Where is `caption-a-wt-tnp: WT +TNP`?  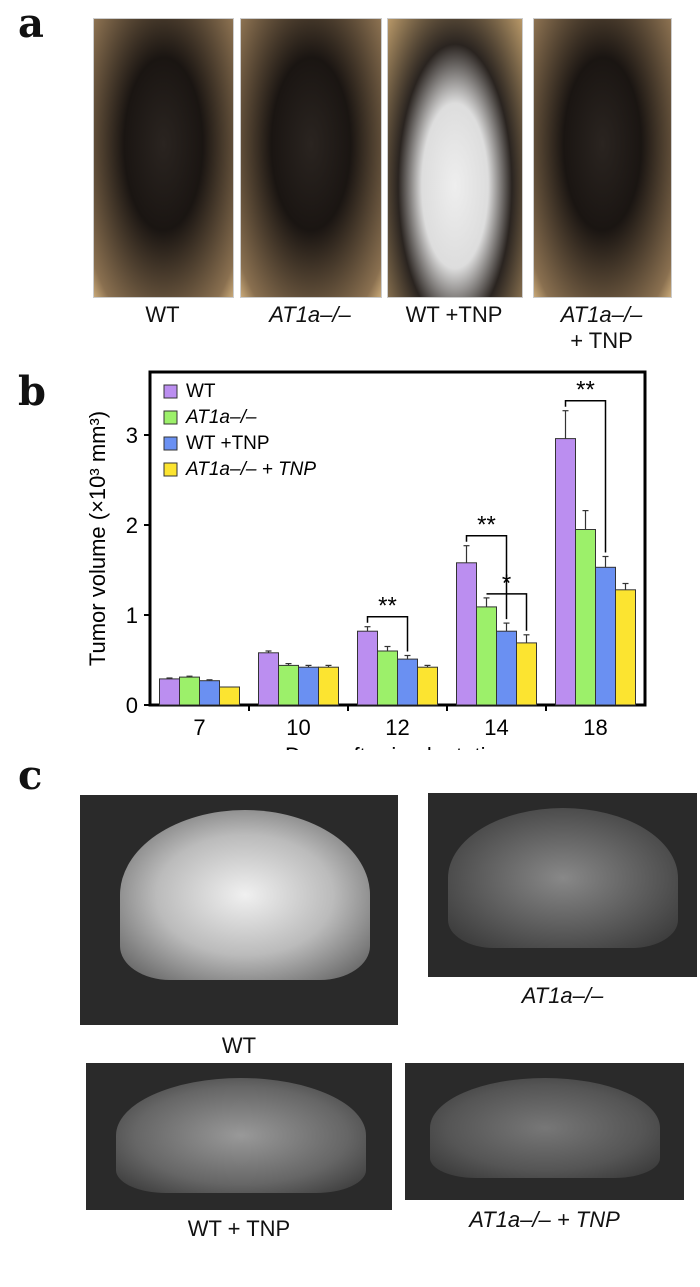
caption-a-wt-tnp: WT +TNP is located at coordinates (454, 314).